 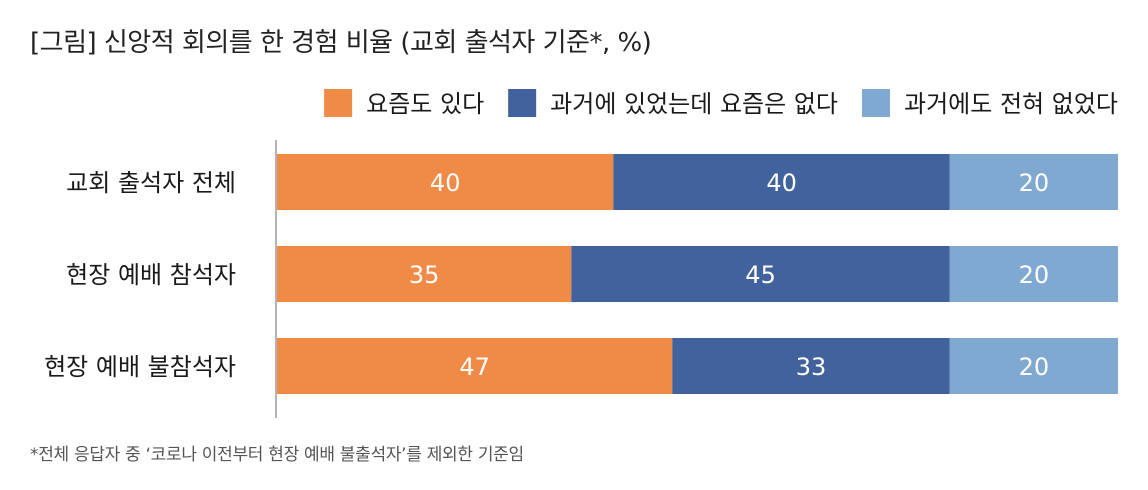 What do you see at coordinates (1011, 104) in the screenshot?
I see `legend-label: 과거에도 전혀 없었다` at bounding box center [1011, 104].